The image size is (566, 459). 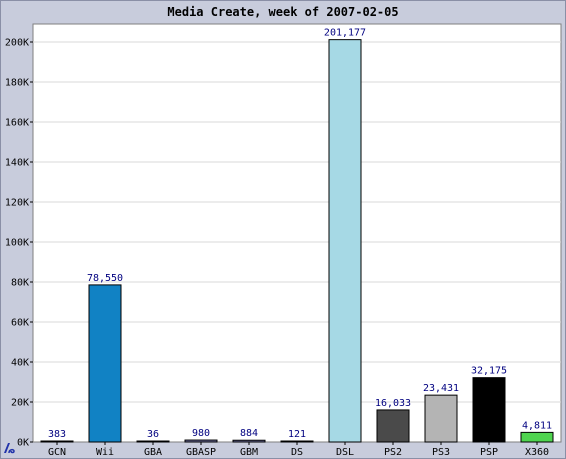 What do you see at coordinates (537, 425) in the screenshot?
I see `data-label-x360: 4,811` at bounding box center [537, 425].